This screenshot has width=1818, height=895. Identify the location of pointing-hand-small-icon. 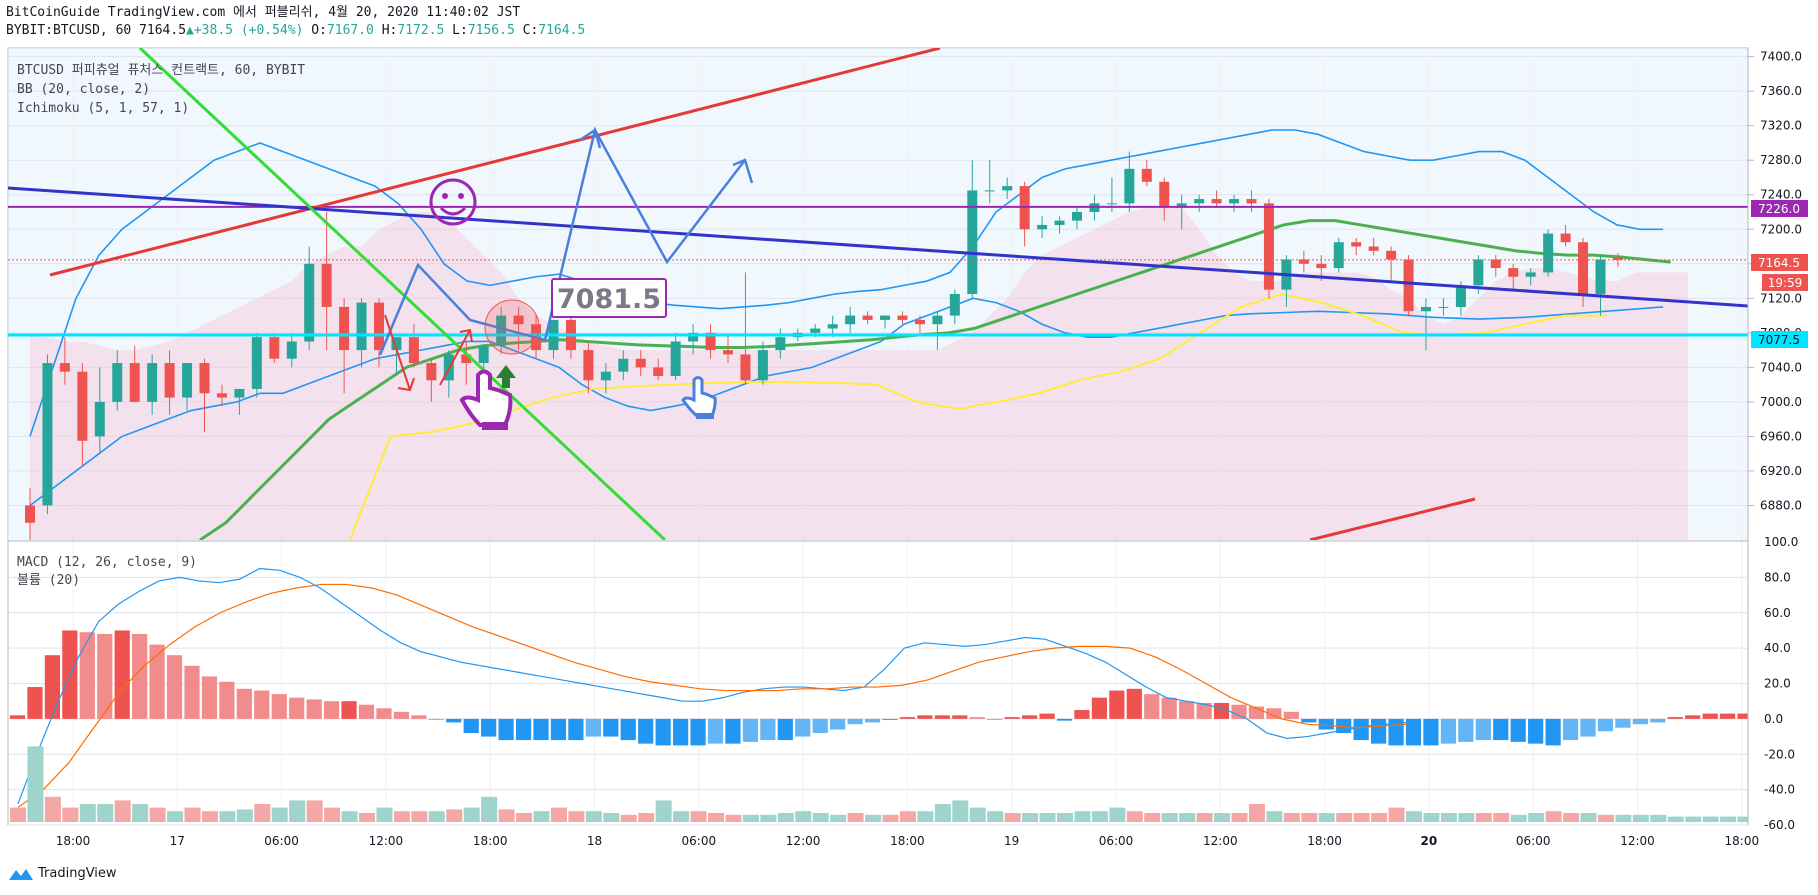
(699, 398).